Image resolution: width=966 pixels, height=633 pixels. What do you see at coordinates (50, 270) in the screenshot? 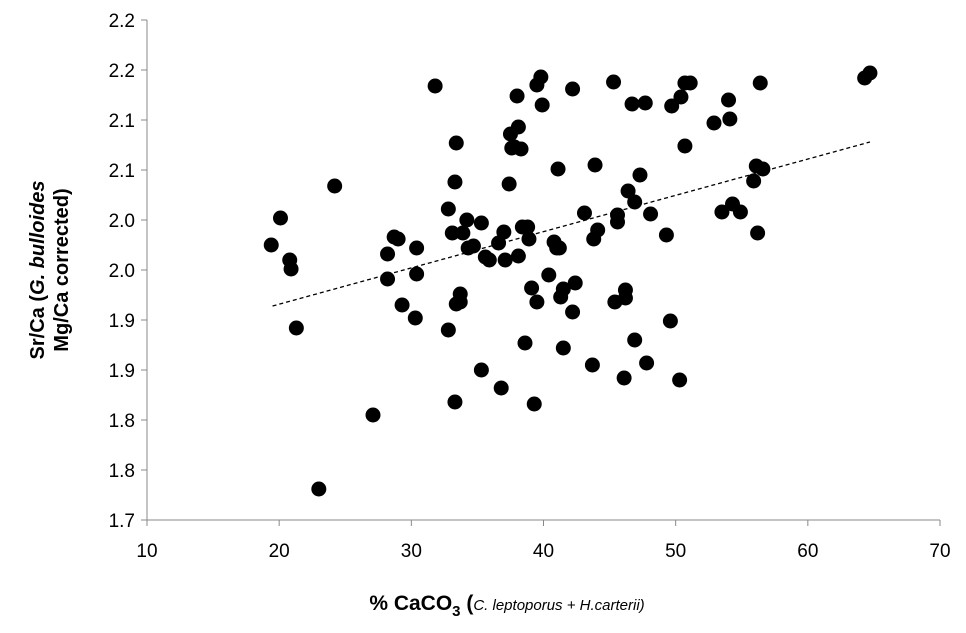
I see `y-axis-label: Sr/Ca (G. bulloides Mg/Ca corrected)` at bounding box center [50, 270].